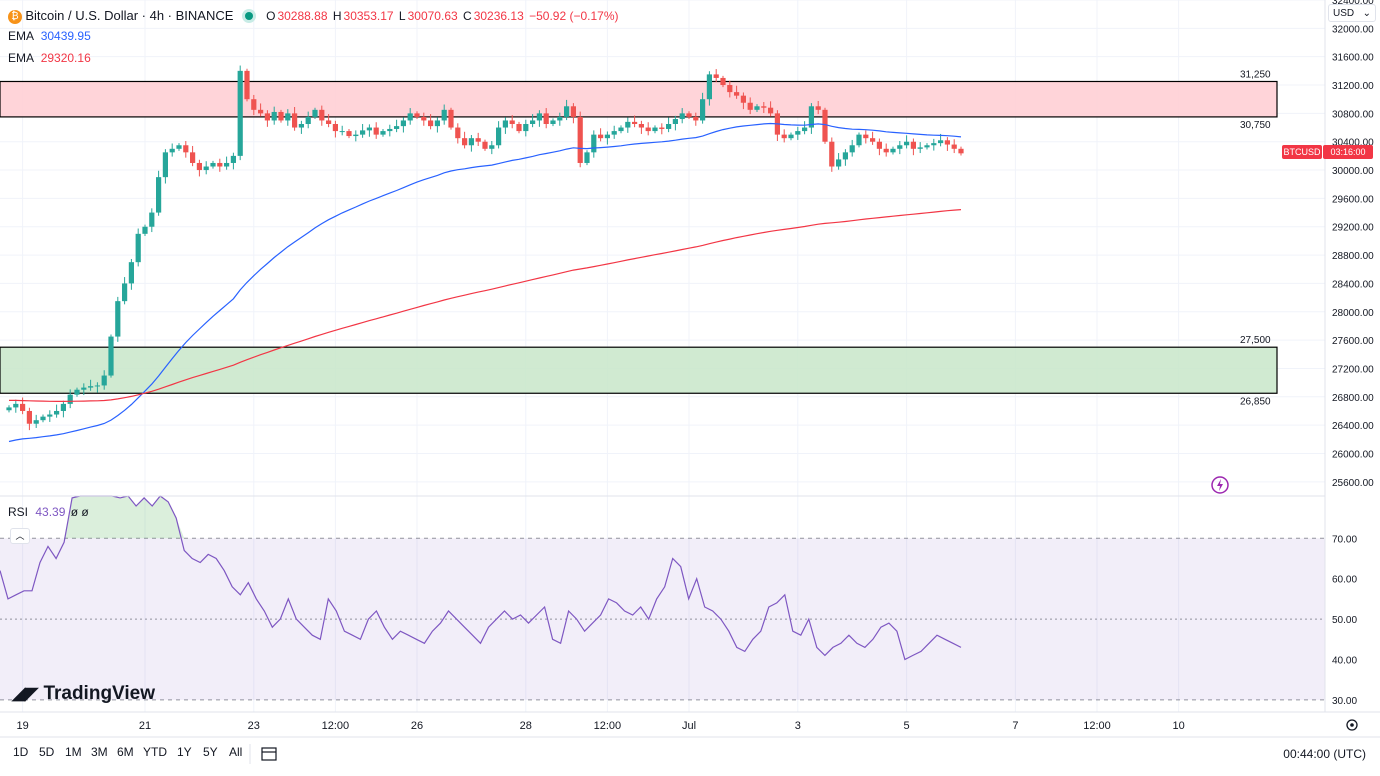 This screenshot has width=1380, height=776. What do you see at coordinates (84, 693) in the screenshot?
I see `tradingview-logo: ◢◤ TradingView` at bounding box center [84, 693].